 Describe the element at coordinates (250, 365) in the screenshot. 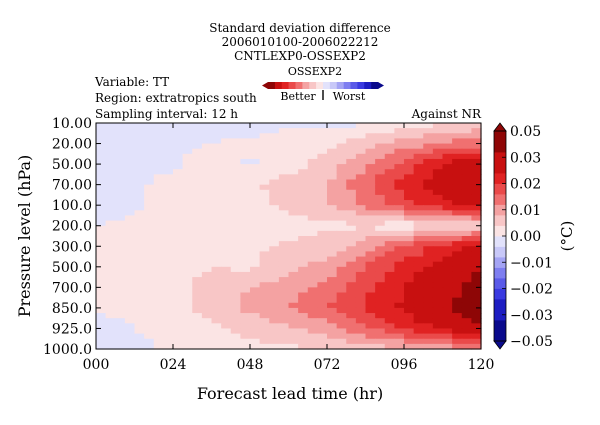

I see `x-tick-label: 048` at that location.